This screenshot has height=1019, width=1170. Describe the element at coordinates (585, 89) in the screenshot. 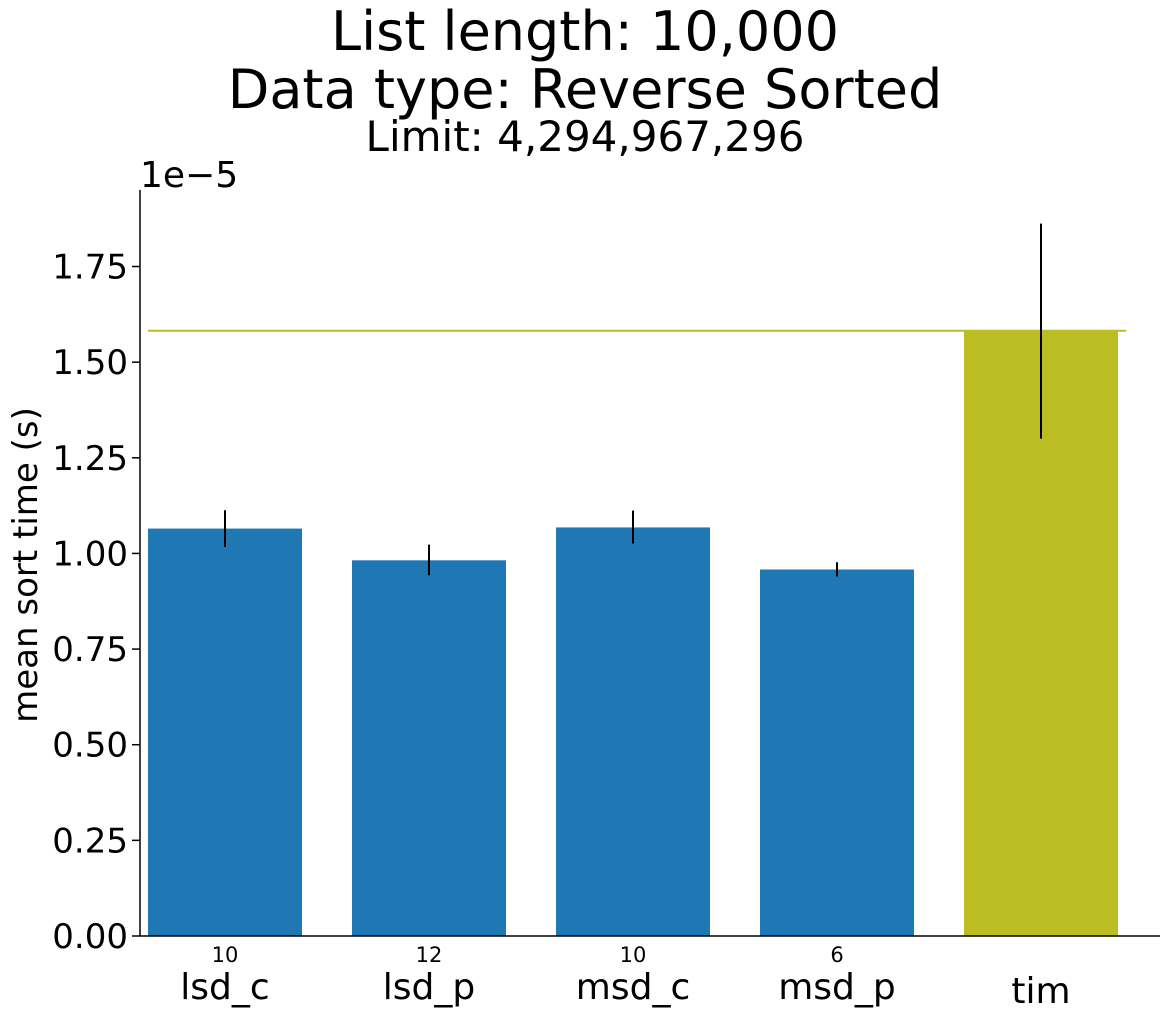

I see `chart-title-line2: Data type: Reverse Sorted` at that location.